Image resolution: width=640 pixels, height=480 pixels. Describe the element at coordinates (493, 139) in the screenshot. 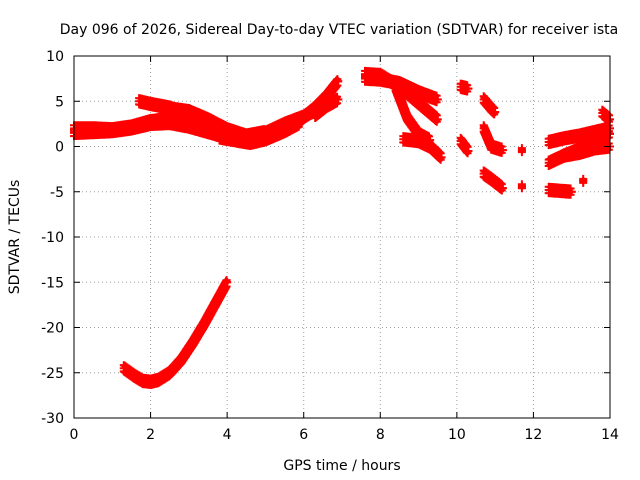

I see `series-arc-m` at that location.